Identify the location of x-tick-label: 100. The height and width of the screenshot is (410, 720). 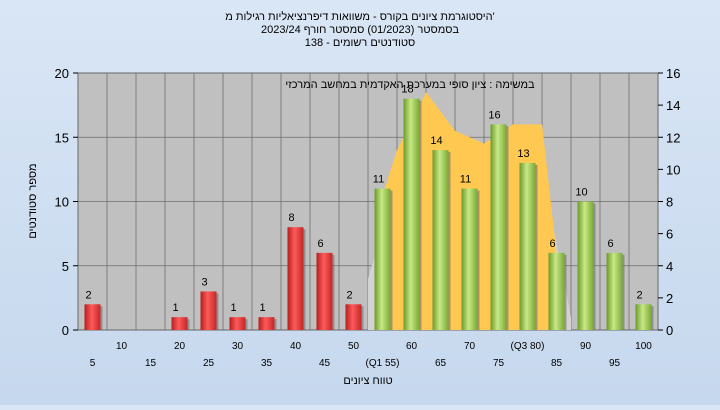
(643, 346).